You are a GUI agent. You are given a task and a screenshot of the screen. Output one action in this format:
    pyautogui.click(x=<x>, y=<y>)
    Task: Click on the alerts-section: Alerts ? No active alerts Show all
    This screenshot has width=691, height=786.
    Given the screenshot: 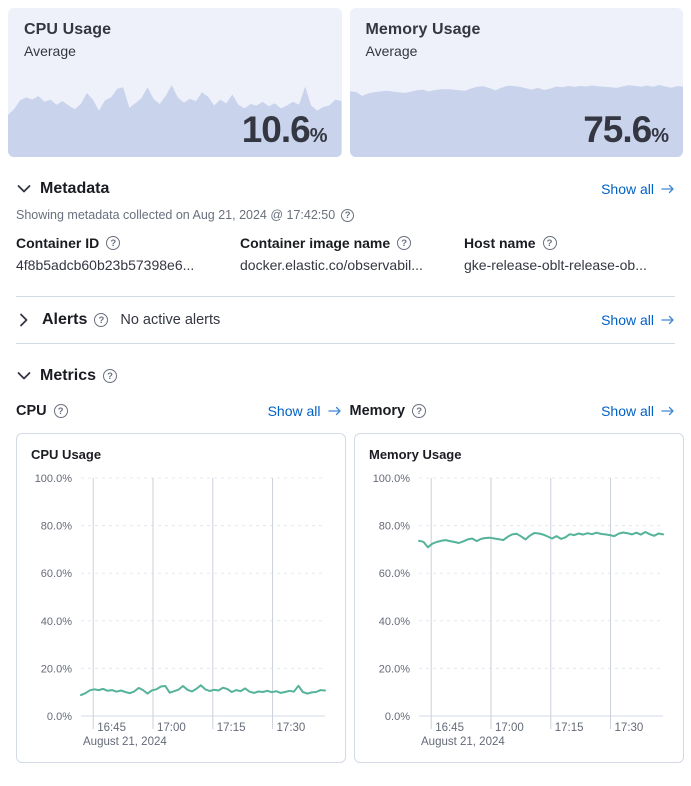 What is the action you would take?
    pyautogui.click(x=345, y=320)
    